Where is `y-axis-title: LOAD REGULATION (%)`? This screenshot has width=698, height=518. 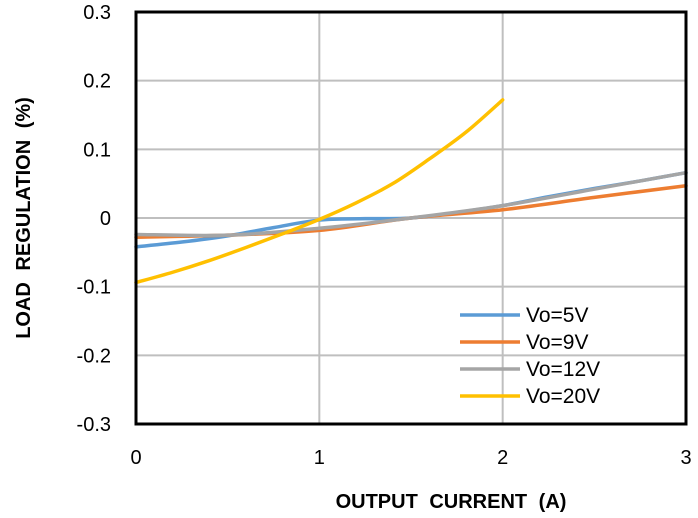
y-axis-title: LOAD REGULATION (%) is located at coordinates (24, 218).